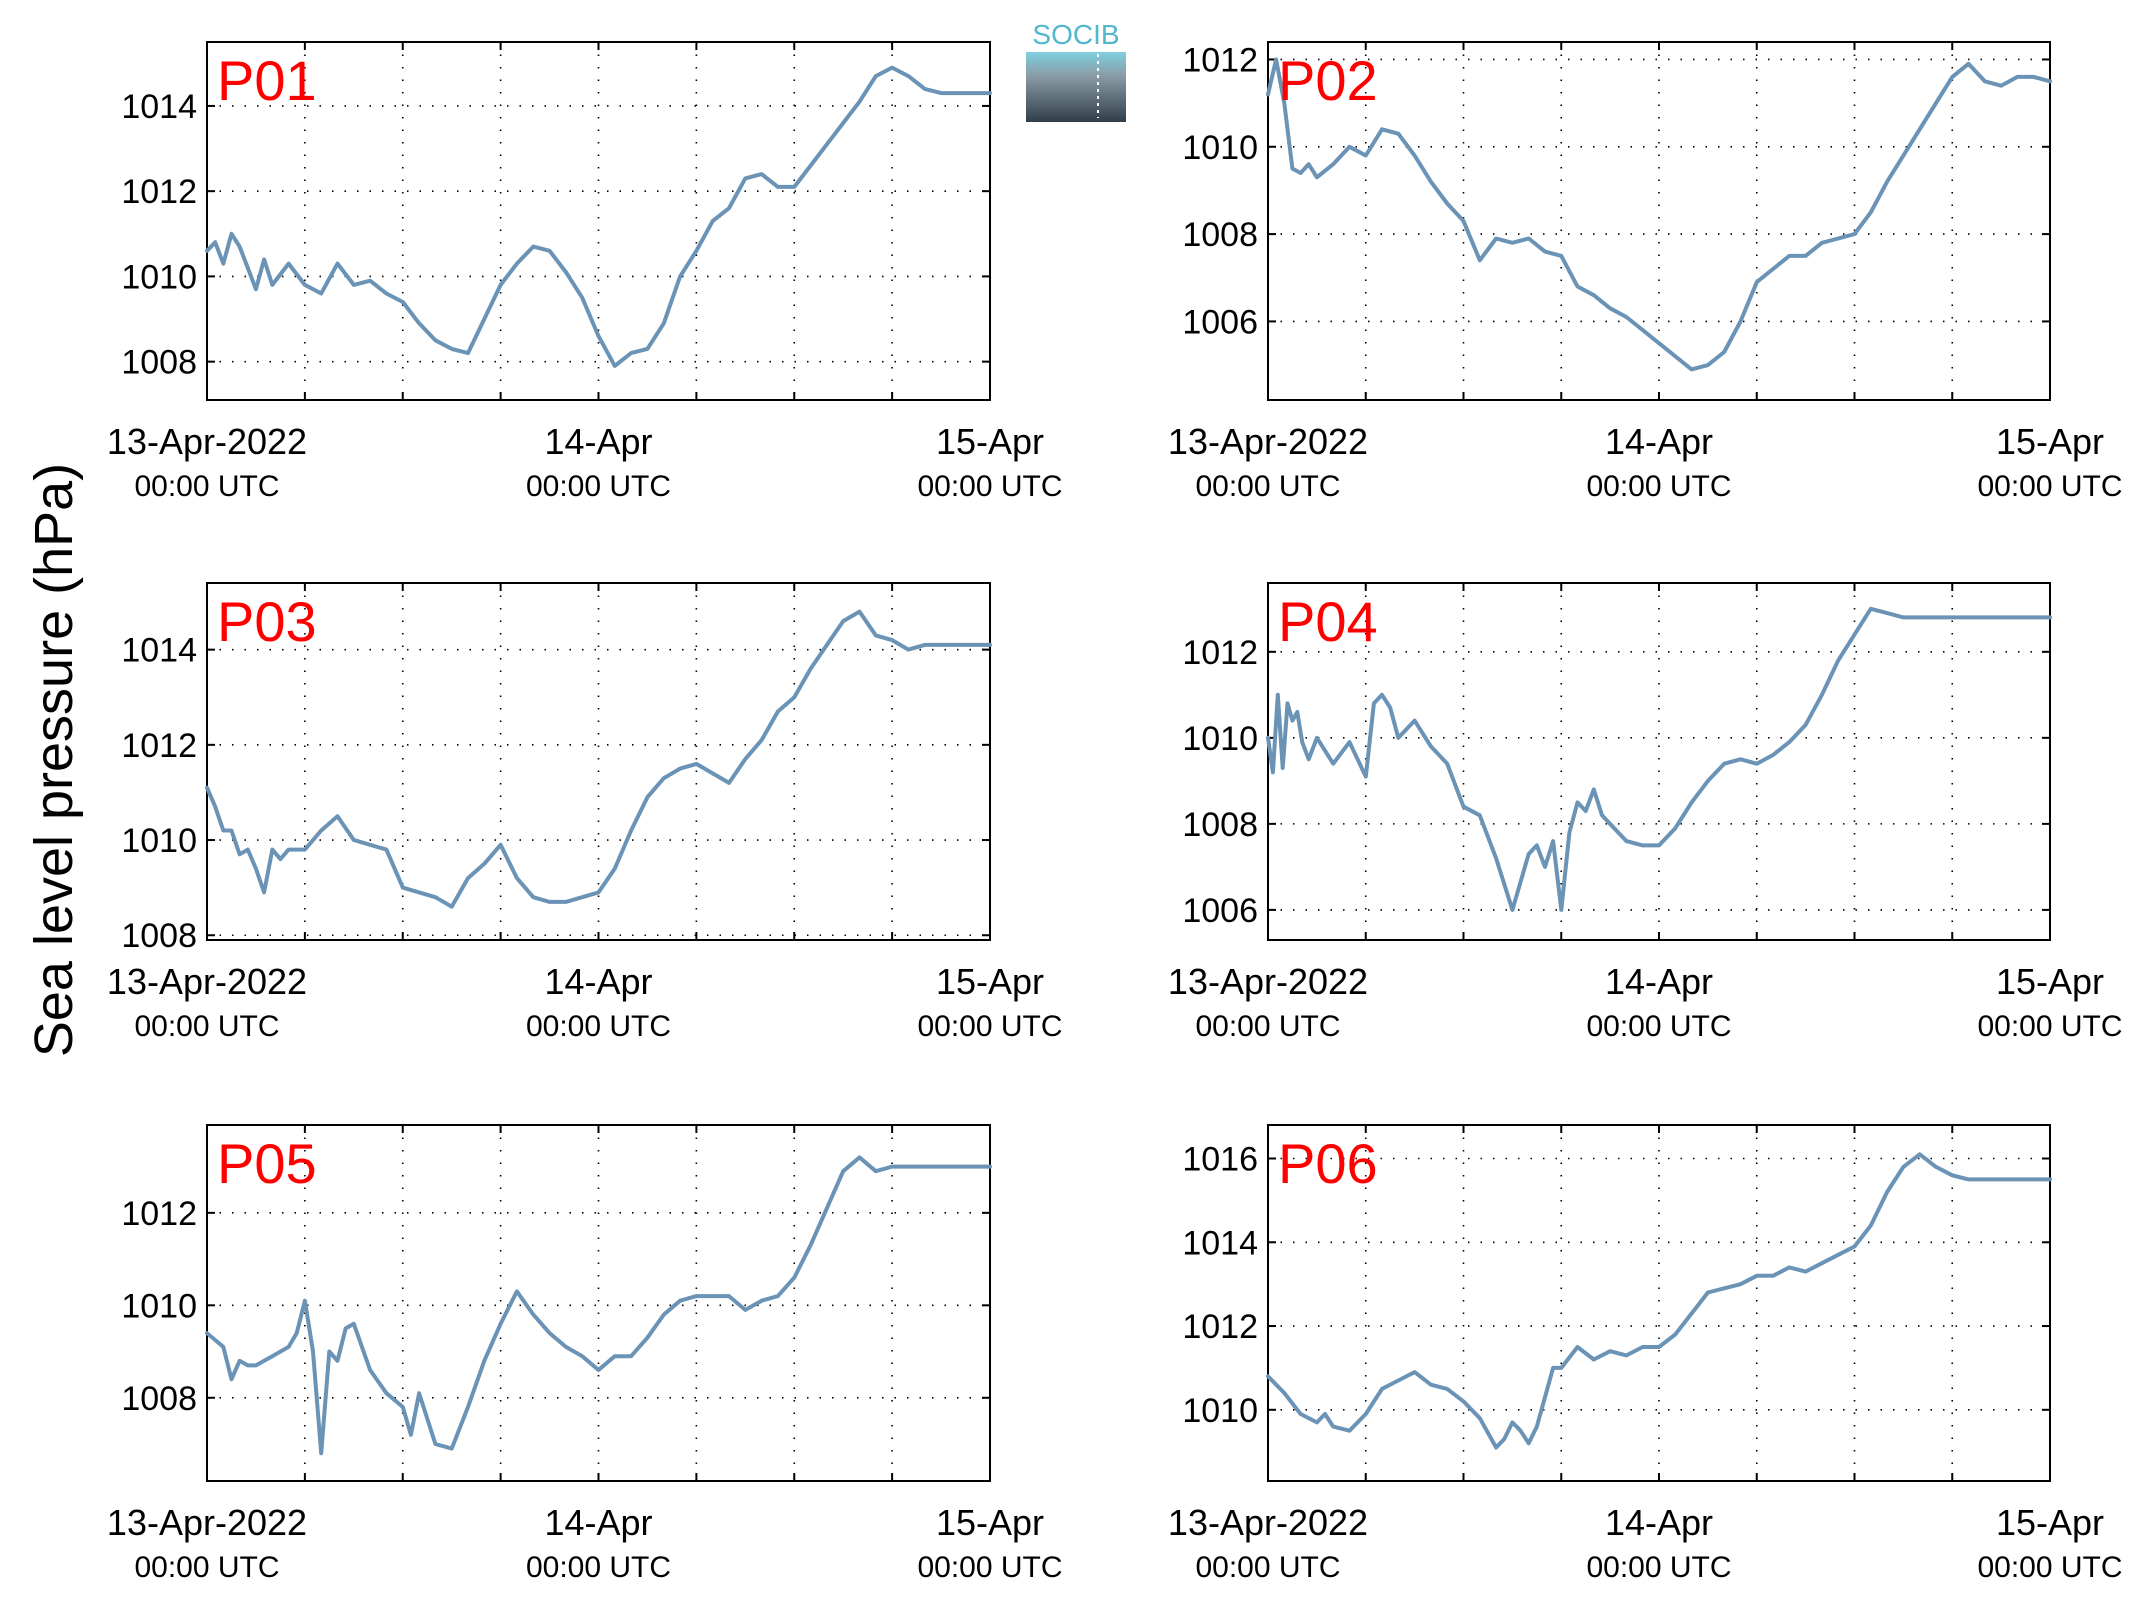  I want to click on y-axis-label: Sea level pressure (hPa), so click(54, 760).